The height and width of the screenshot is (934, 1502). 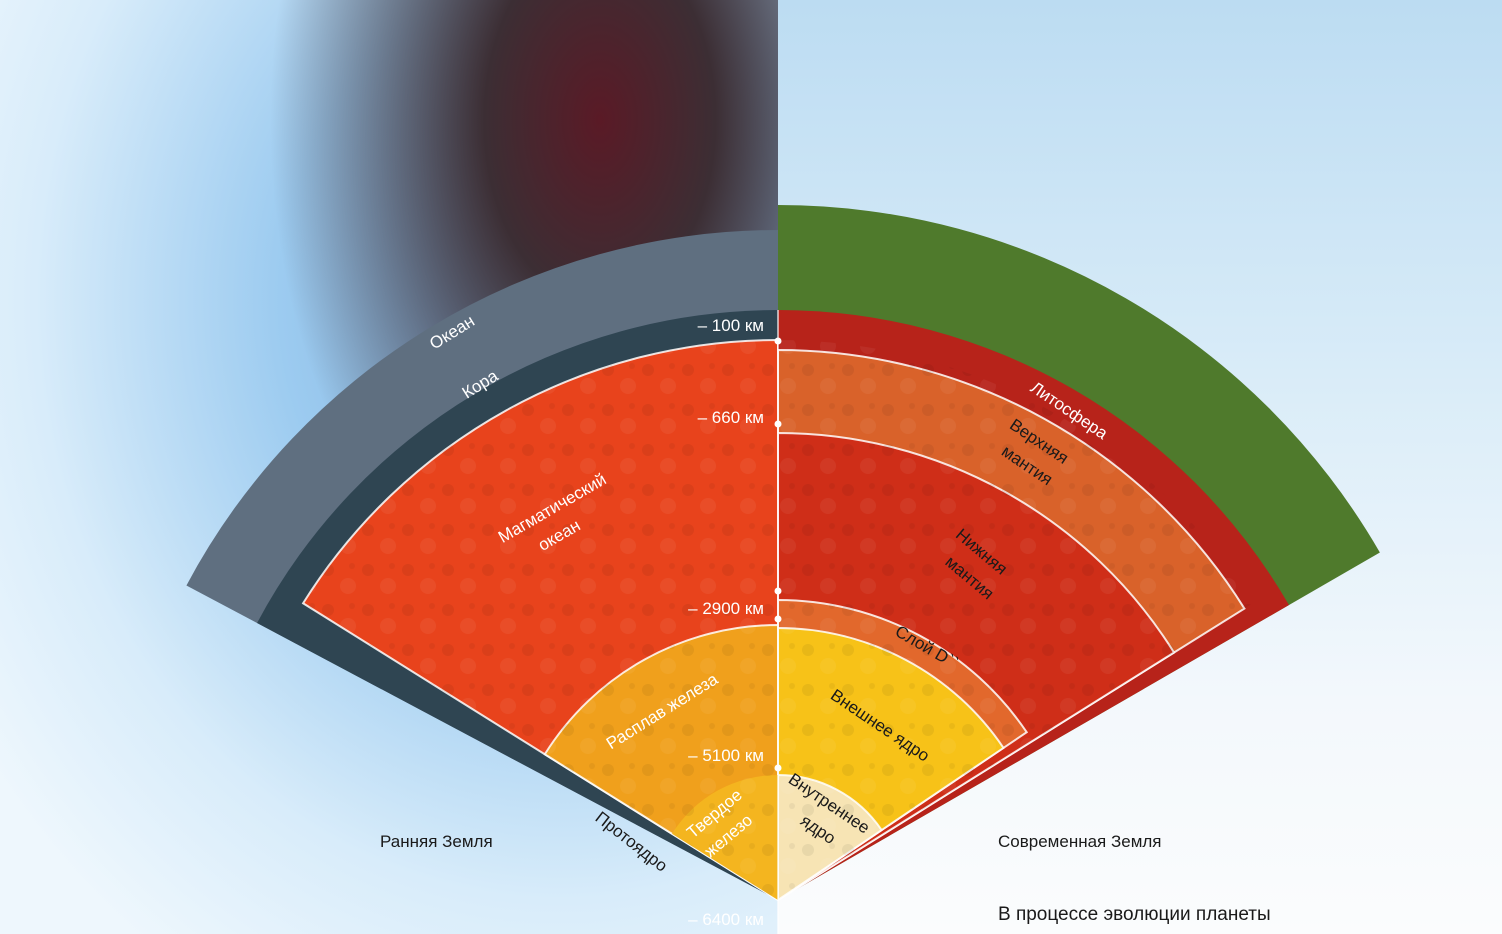 What do you see at coordinates (726, 919) in the screenshot?
I see `depth-6400-label: – 6400 км` at bounding box center [726, 919].